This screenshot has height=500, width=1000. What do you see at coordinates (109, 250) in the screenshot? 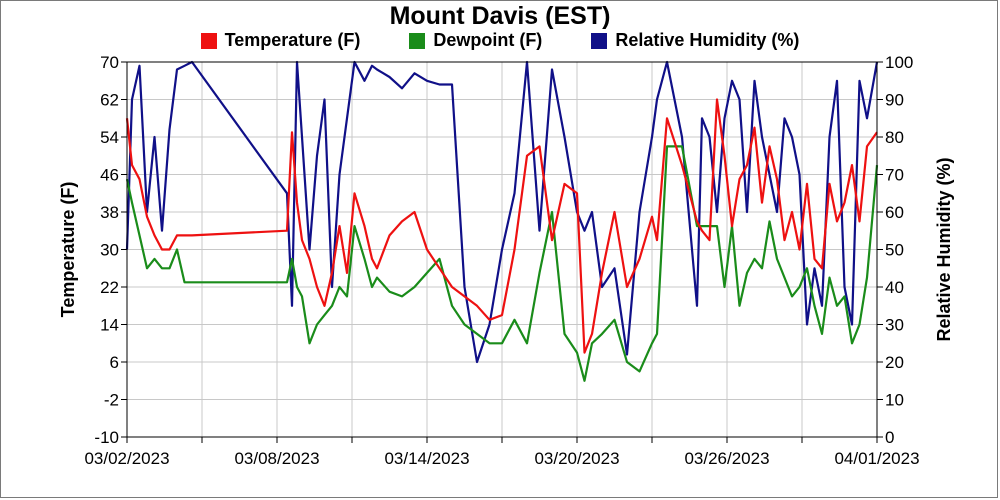
I see `y-tick-label: 30` at bounding box center [109, 250].